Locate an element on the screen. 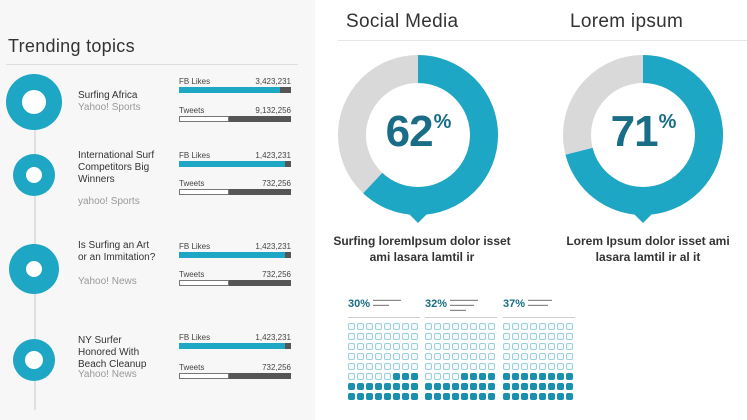 The image size is (747, 420). social-media-donut-chart is located at coordinates (418, 139).